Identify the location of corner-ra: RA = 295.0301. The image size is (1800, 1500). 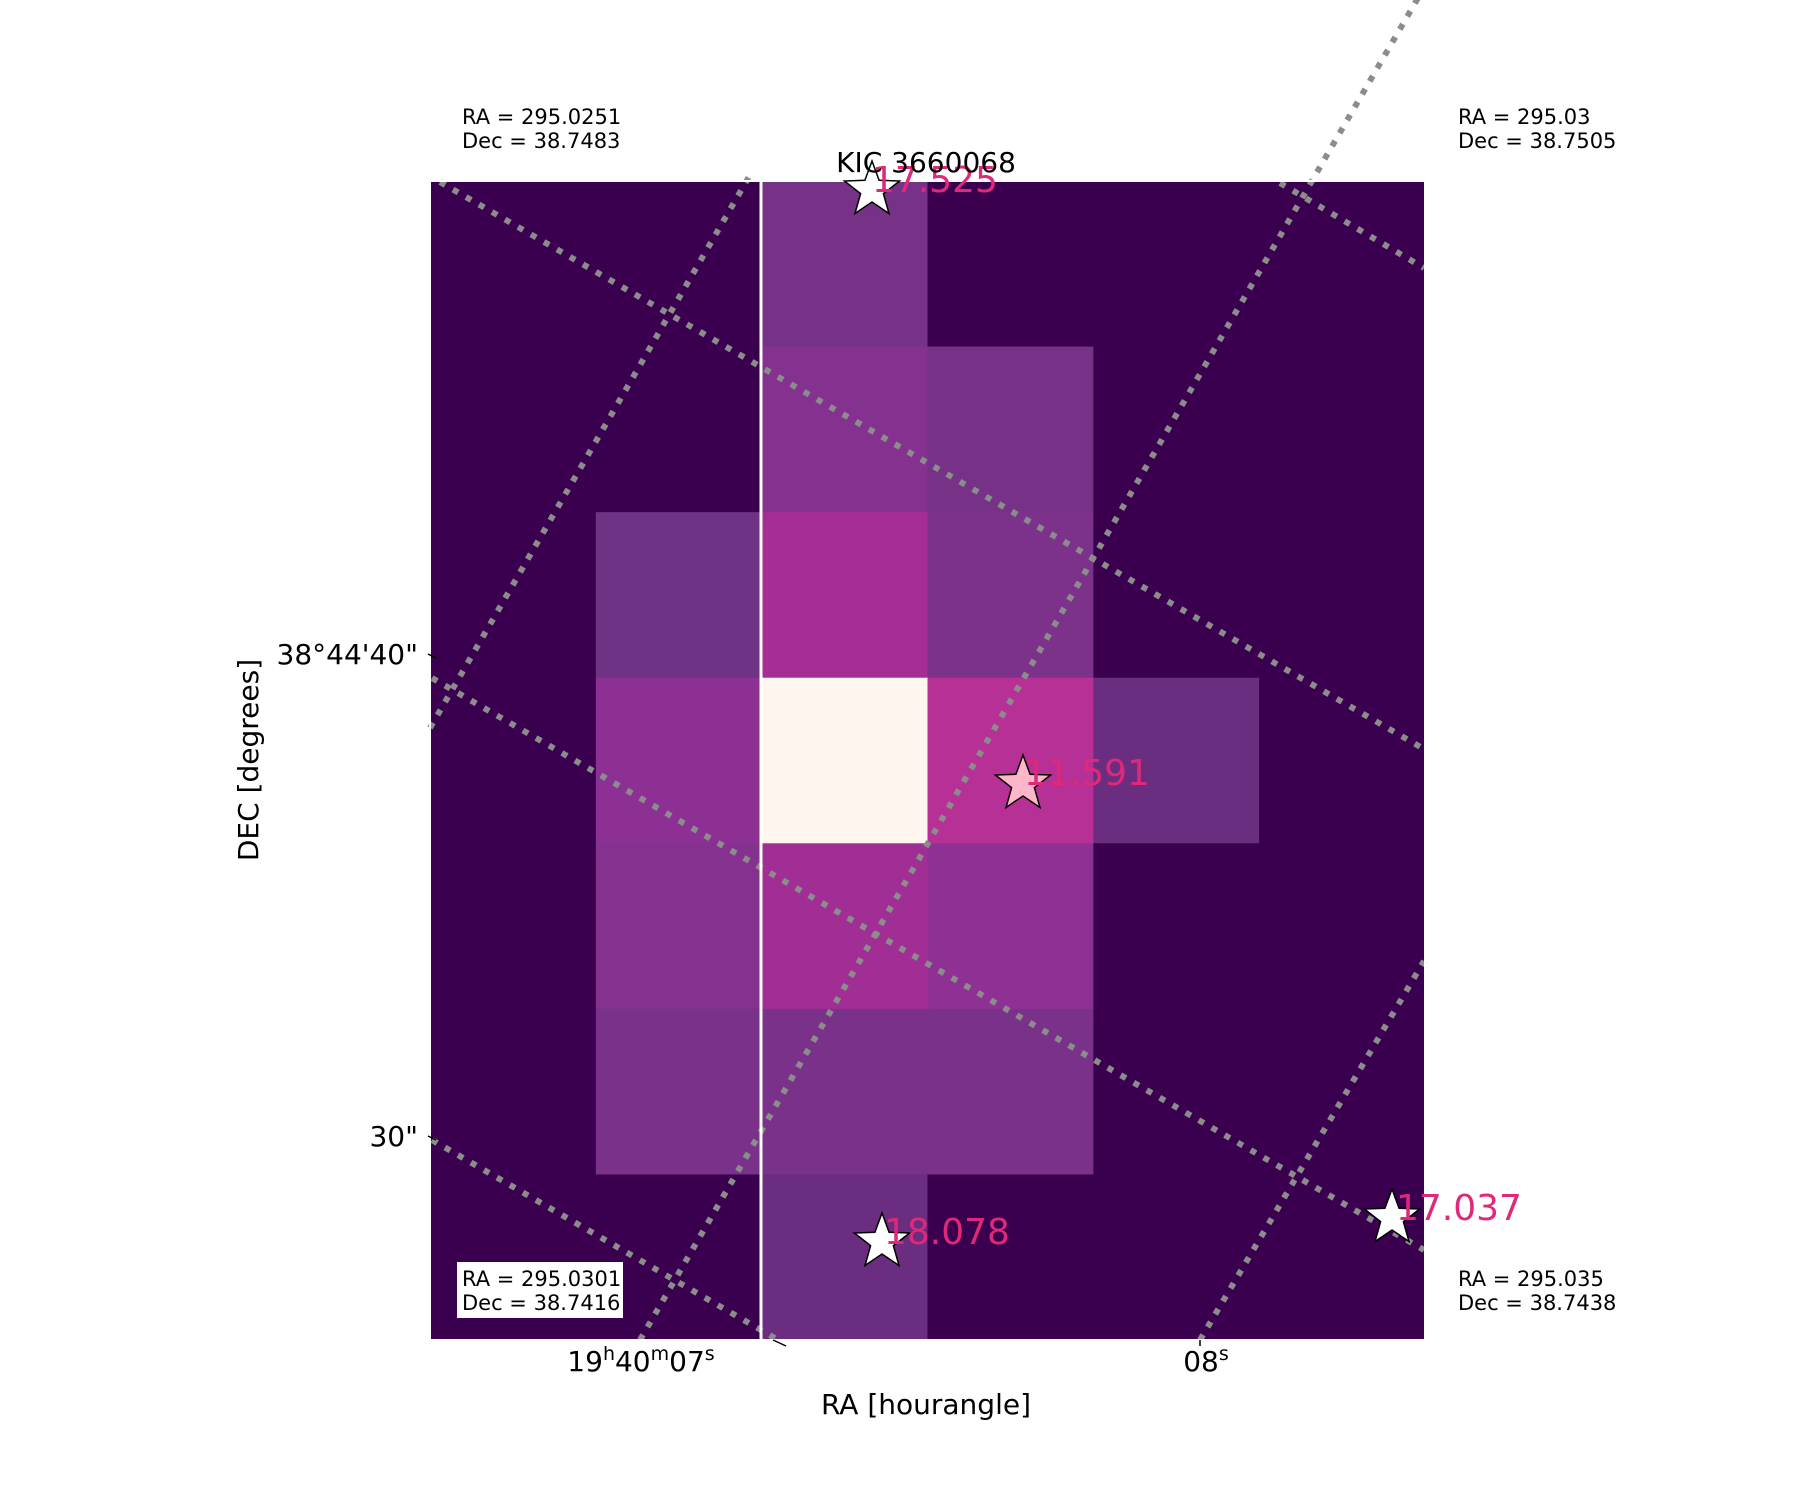
(541, 1279).